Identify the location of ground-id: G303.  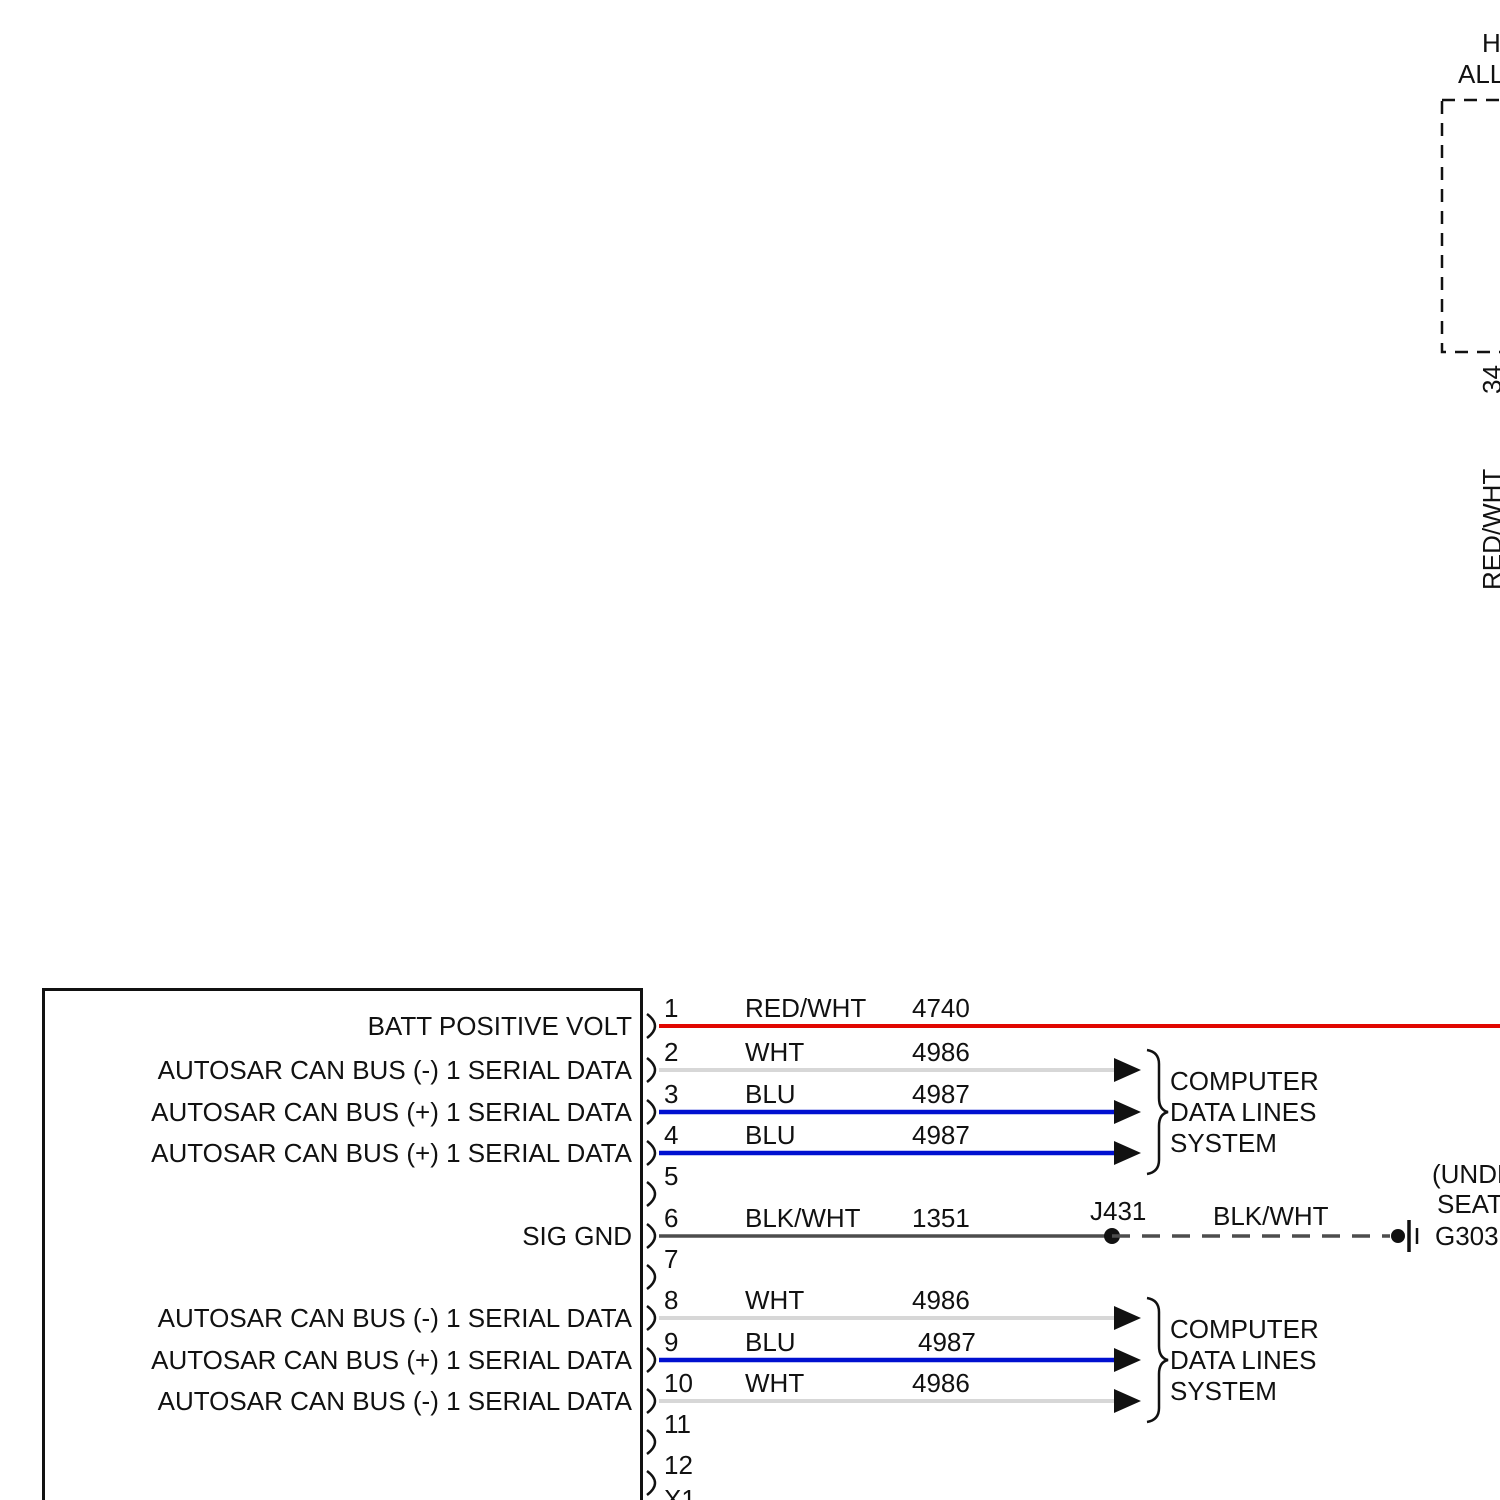
(1467, 1236).